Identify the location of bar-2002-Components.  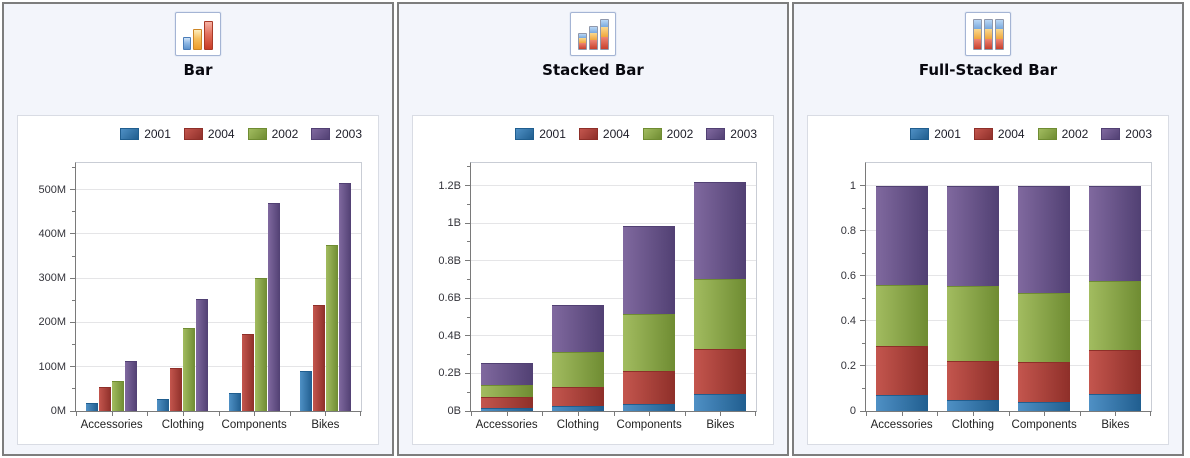
(260, 344).